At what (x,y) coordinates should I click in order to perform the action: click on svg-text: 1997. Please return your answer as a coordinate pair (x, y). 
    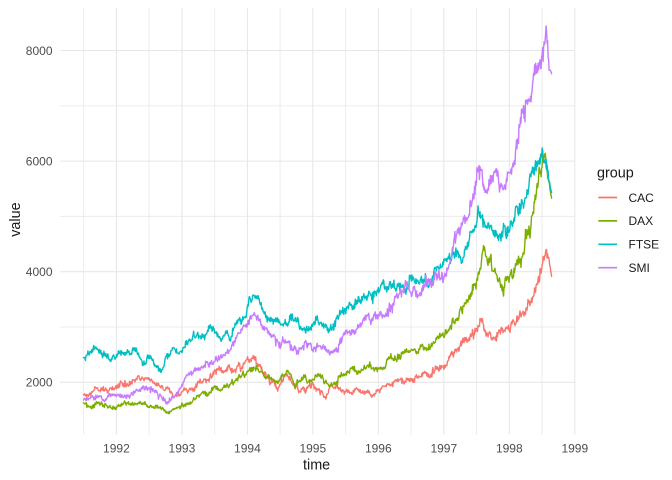
    Looking at the image, I should click on (443, 448).